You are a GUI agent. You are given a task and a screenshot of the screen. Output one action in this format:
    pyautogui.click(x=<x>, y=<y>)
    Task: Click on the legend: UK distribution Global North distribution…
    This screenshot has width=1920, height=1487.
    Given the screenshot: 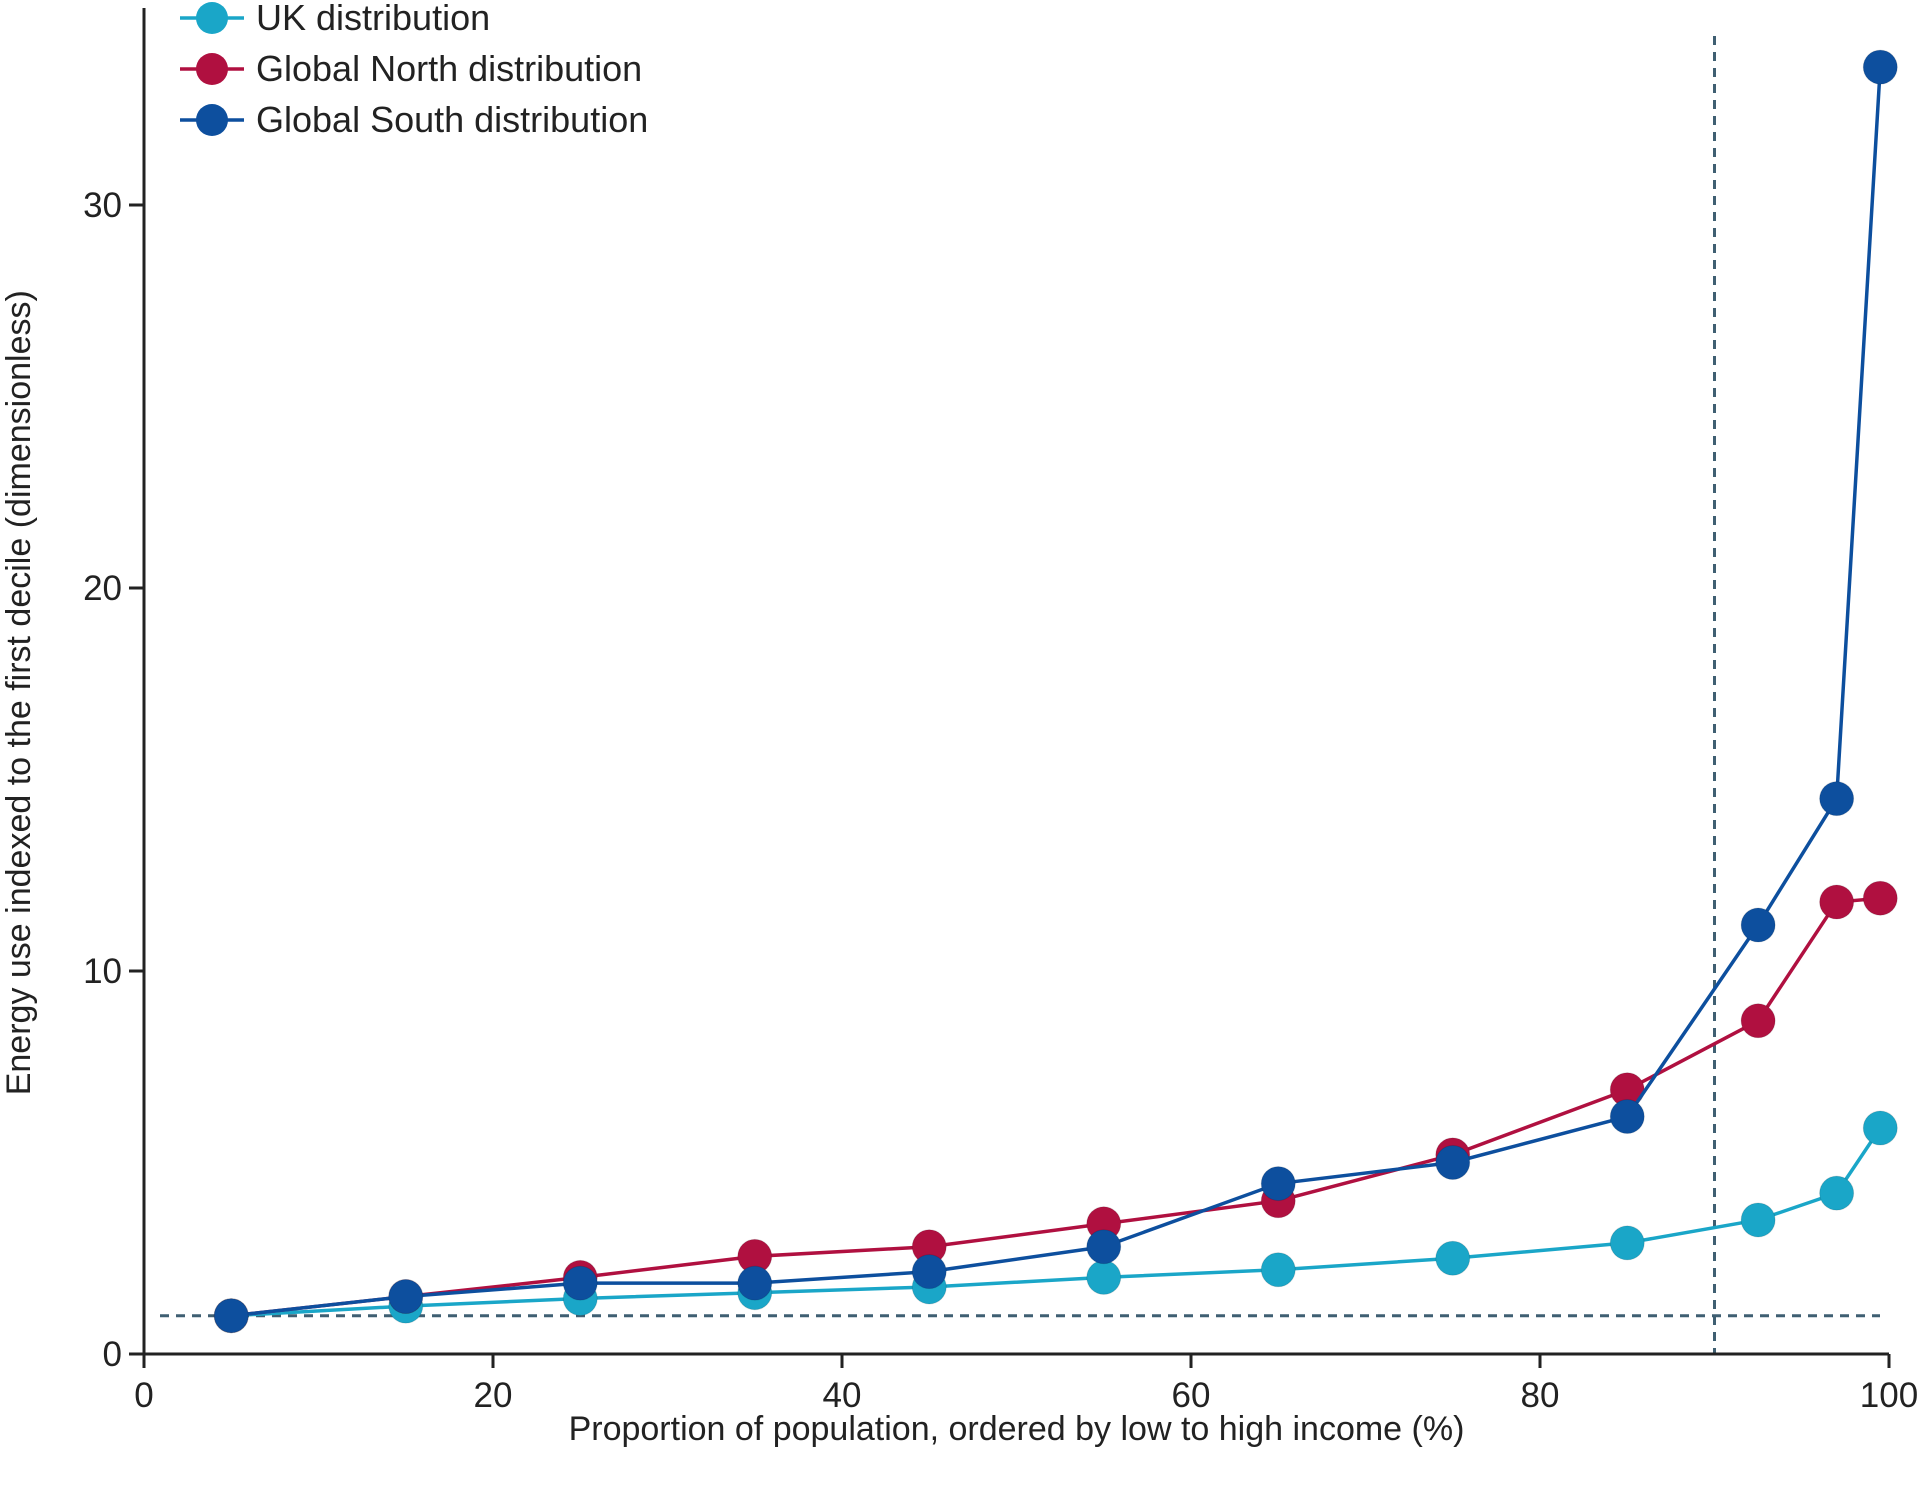 What is the action you would take?
    pyautogui.click(x=414, y=70)
    